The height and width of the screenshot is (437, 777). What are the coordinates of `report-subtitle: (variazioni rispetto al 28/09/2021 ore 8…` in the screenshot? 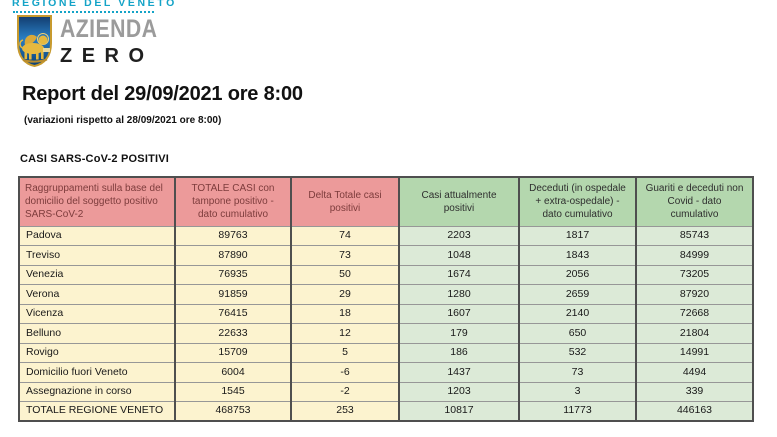 It's located at (123, 120).